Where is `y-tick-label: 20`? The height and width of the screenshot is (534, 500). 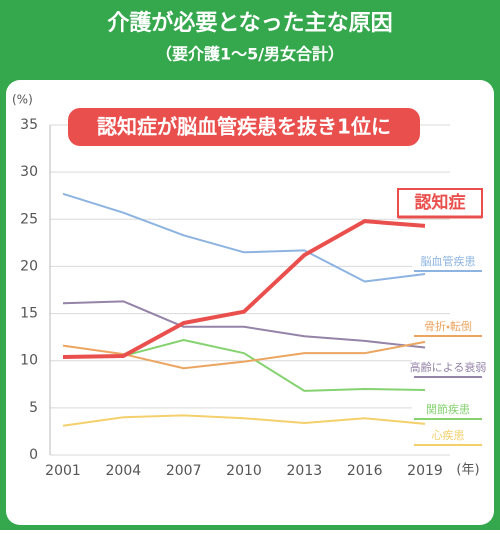
y-tick-label: 20 is located at coordinates (29, 266).